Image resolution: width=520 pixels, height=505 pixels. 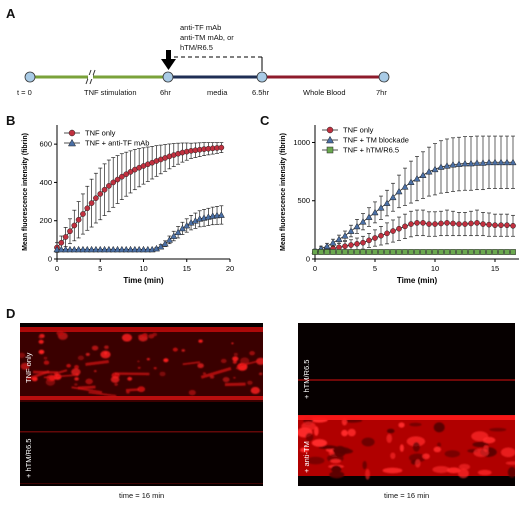 What do you see at coordinates (45, 144) in the screenshot?
I see `chart-0-y-tick-label: 600` at bounding box center [45, 144].